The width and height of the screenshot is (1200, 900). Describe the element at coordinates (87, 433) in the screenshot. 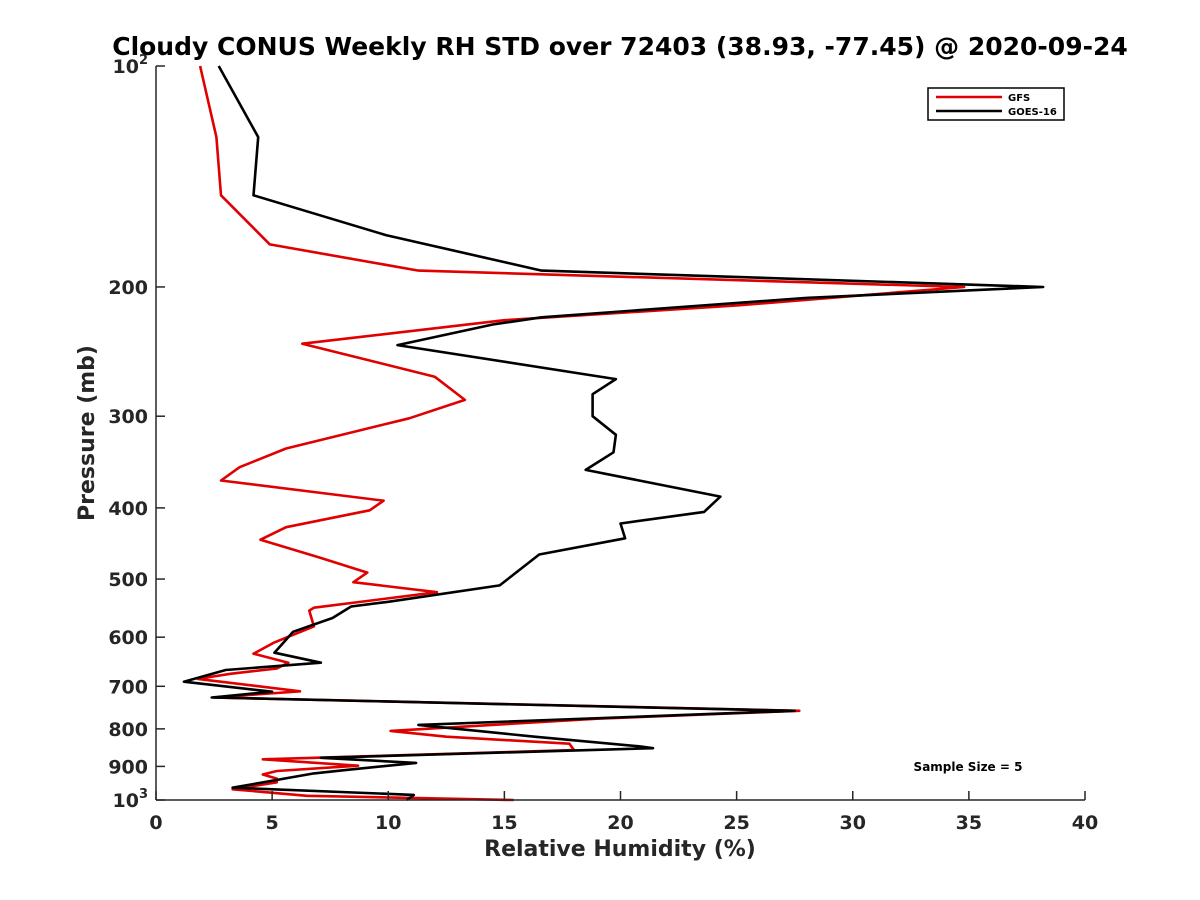

I see `y-axis-label: Pressure (mb)` at that location.